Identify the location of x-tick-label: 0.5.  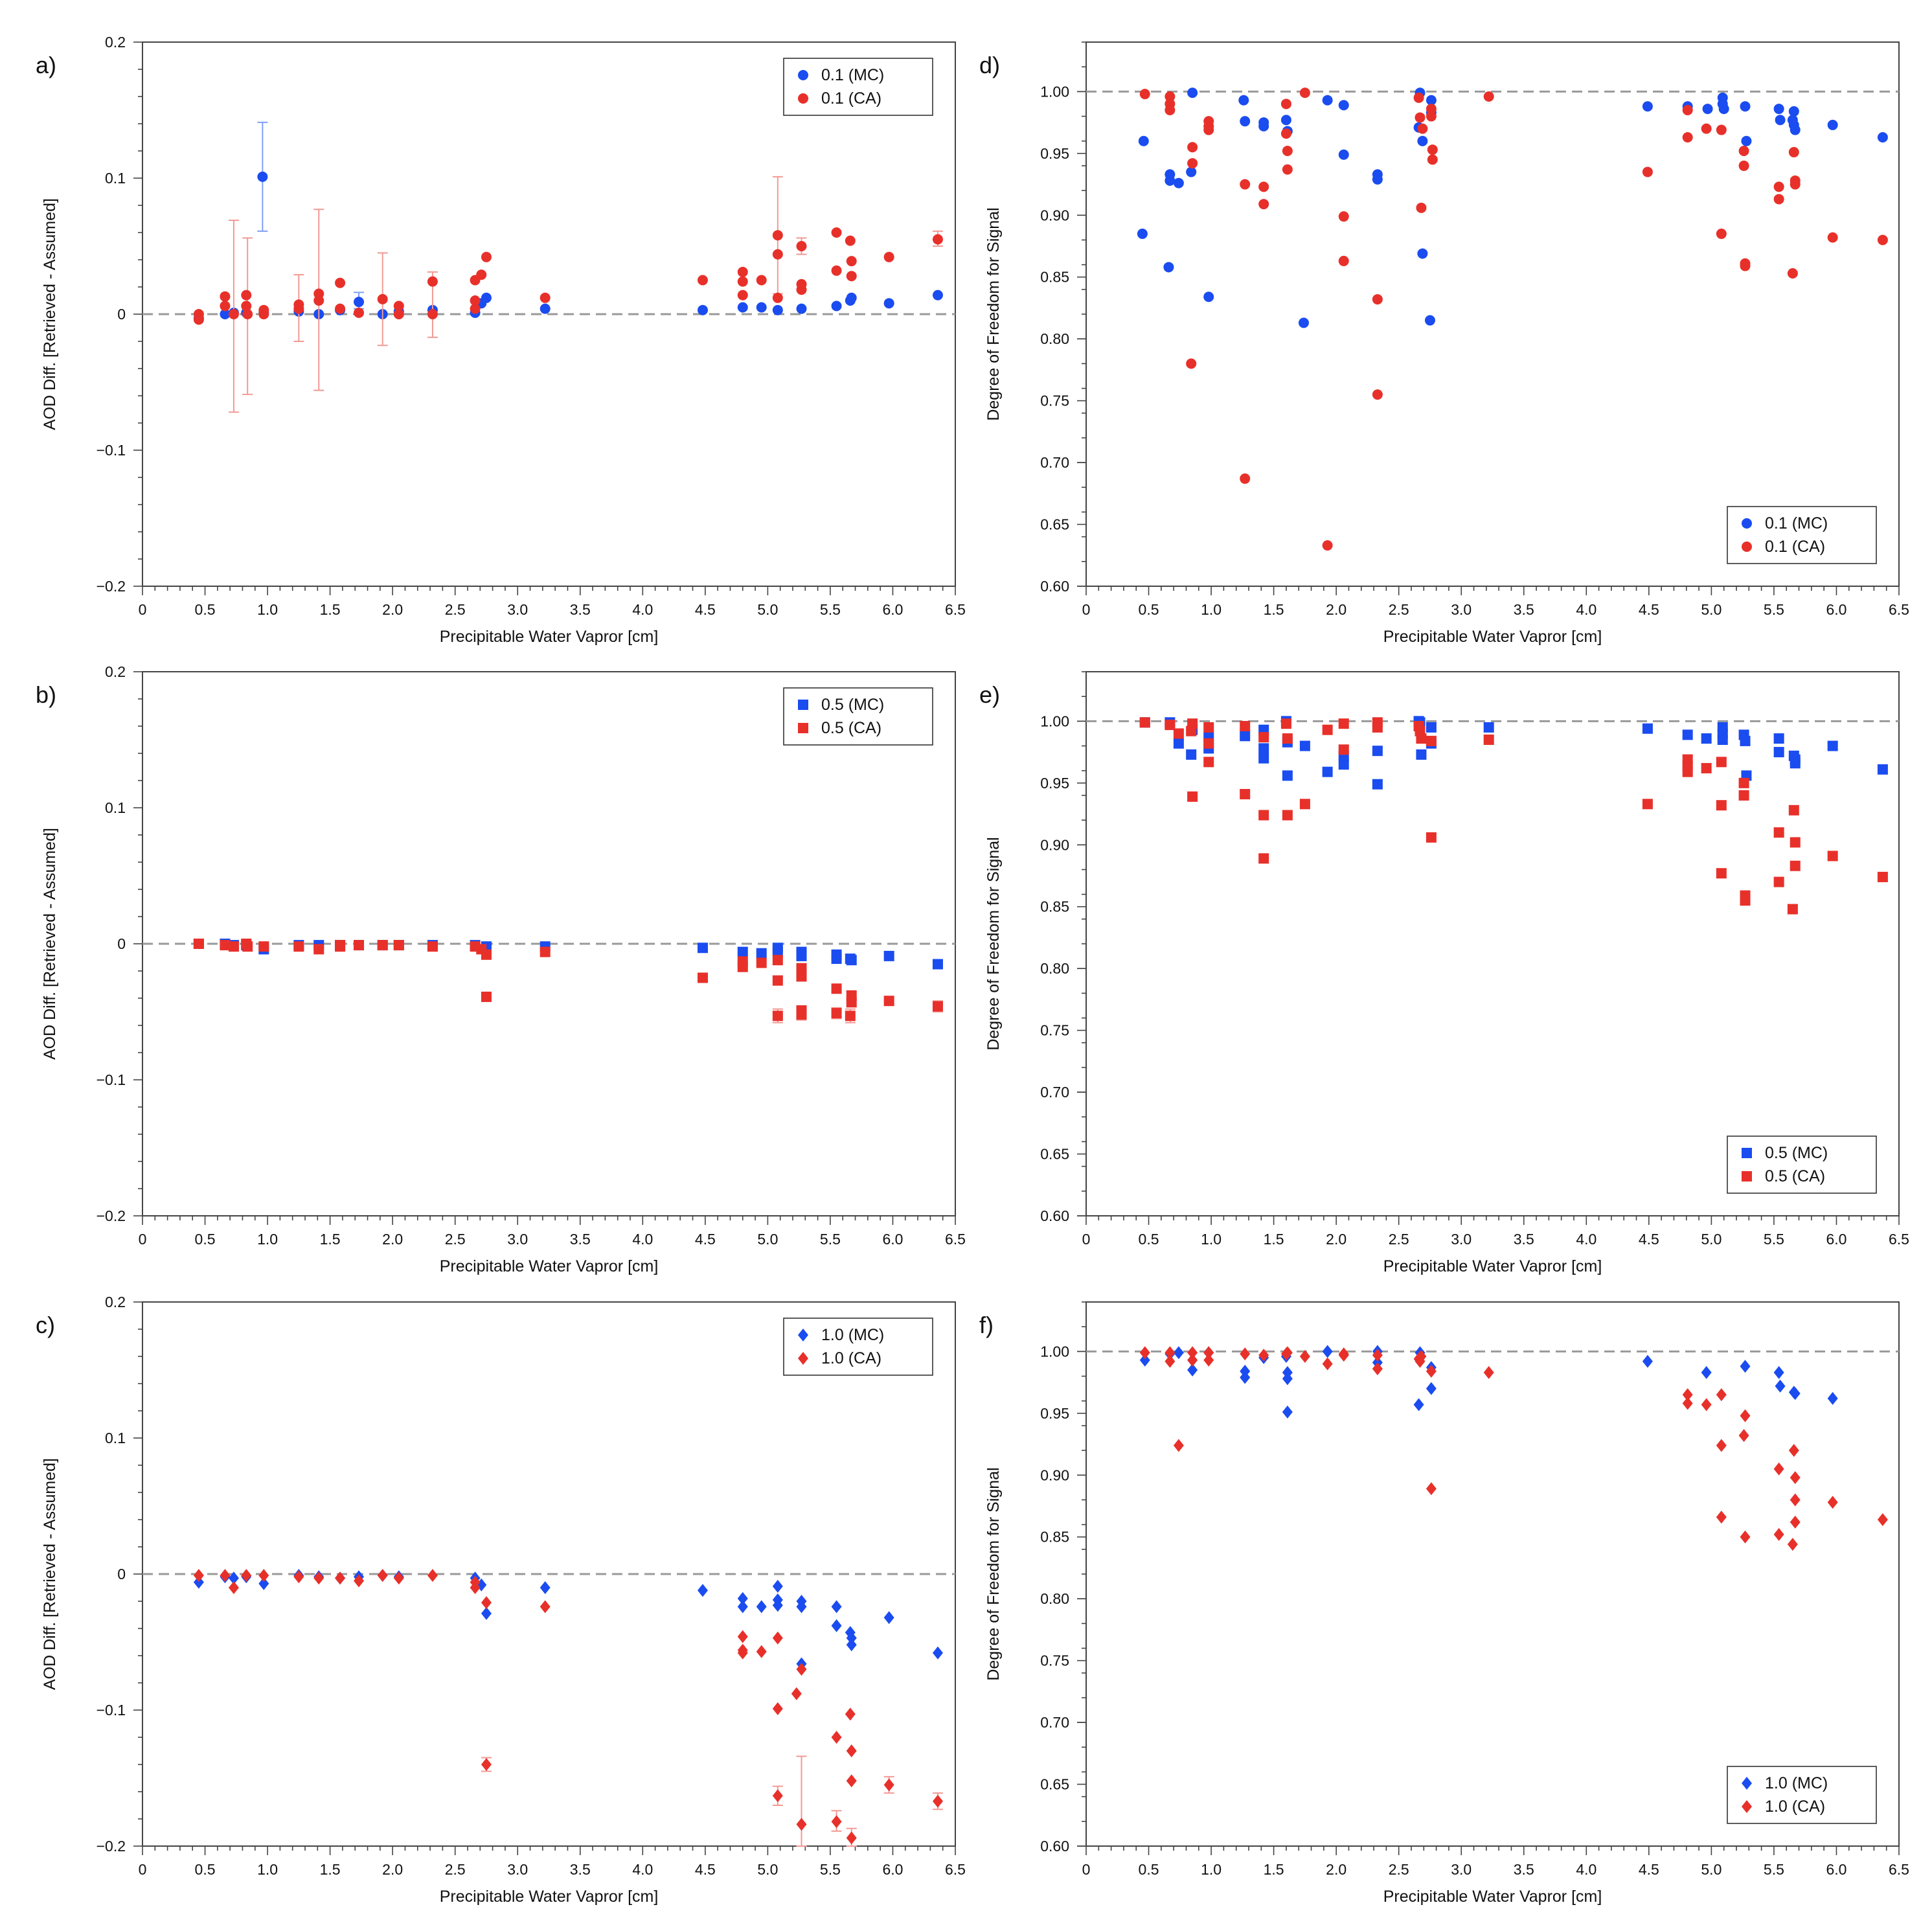
(1149, 1870).